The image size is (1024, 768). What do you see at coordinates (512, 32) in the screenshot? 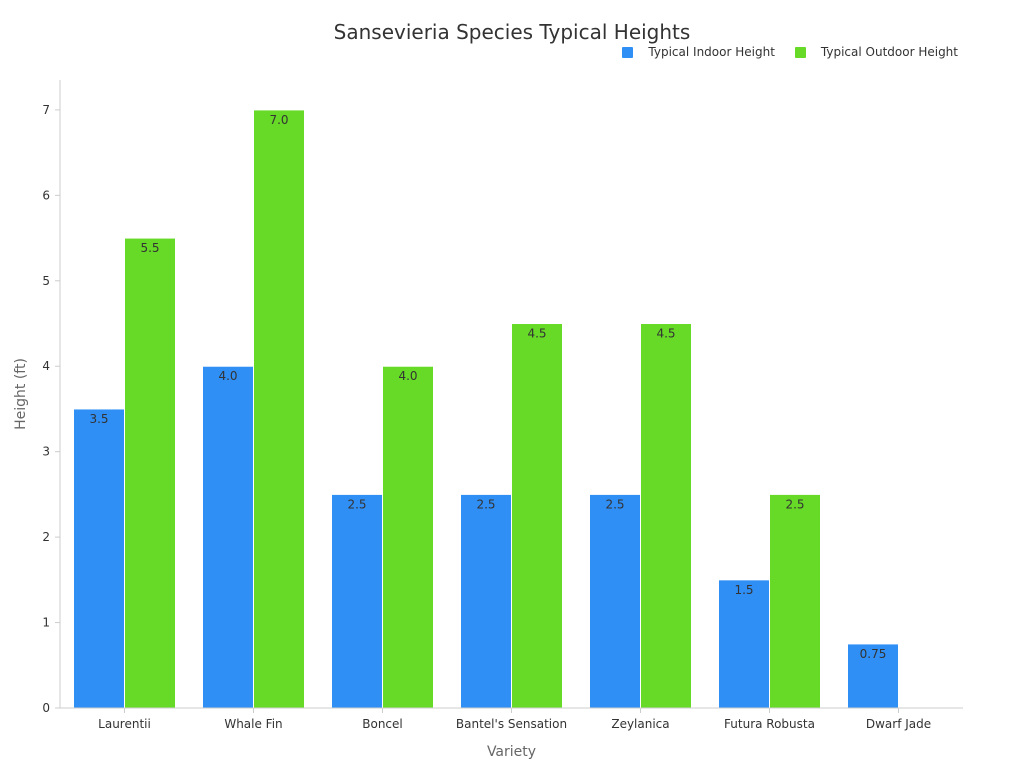
I see `chart-title: Sansevieria Species Typical Heights` at bounding box center [512, 32].